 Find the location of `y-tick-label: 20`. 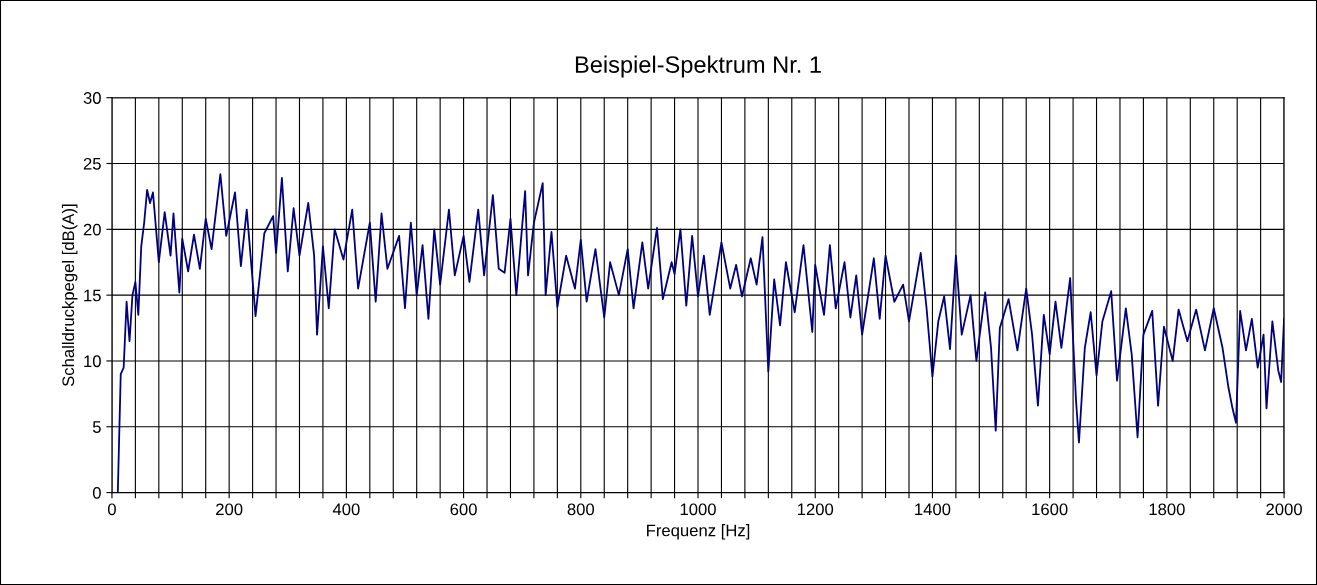

y-tick-label: 20 is located at coordinates (92, 229).